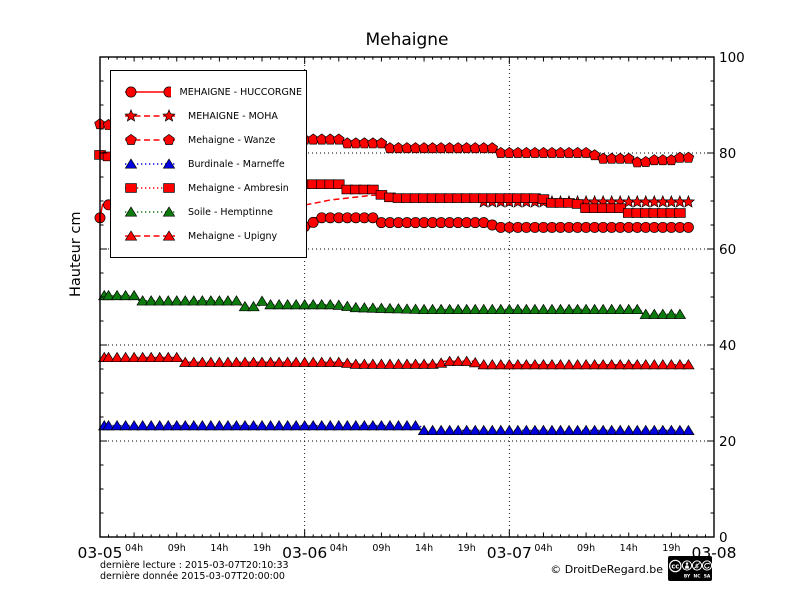 Image resolution: width=800 pixels, height=600 pixels. Describe the element at coordinates (148, 92) in the screenshot. I see `circle-marker-icon` at that location.